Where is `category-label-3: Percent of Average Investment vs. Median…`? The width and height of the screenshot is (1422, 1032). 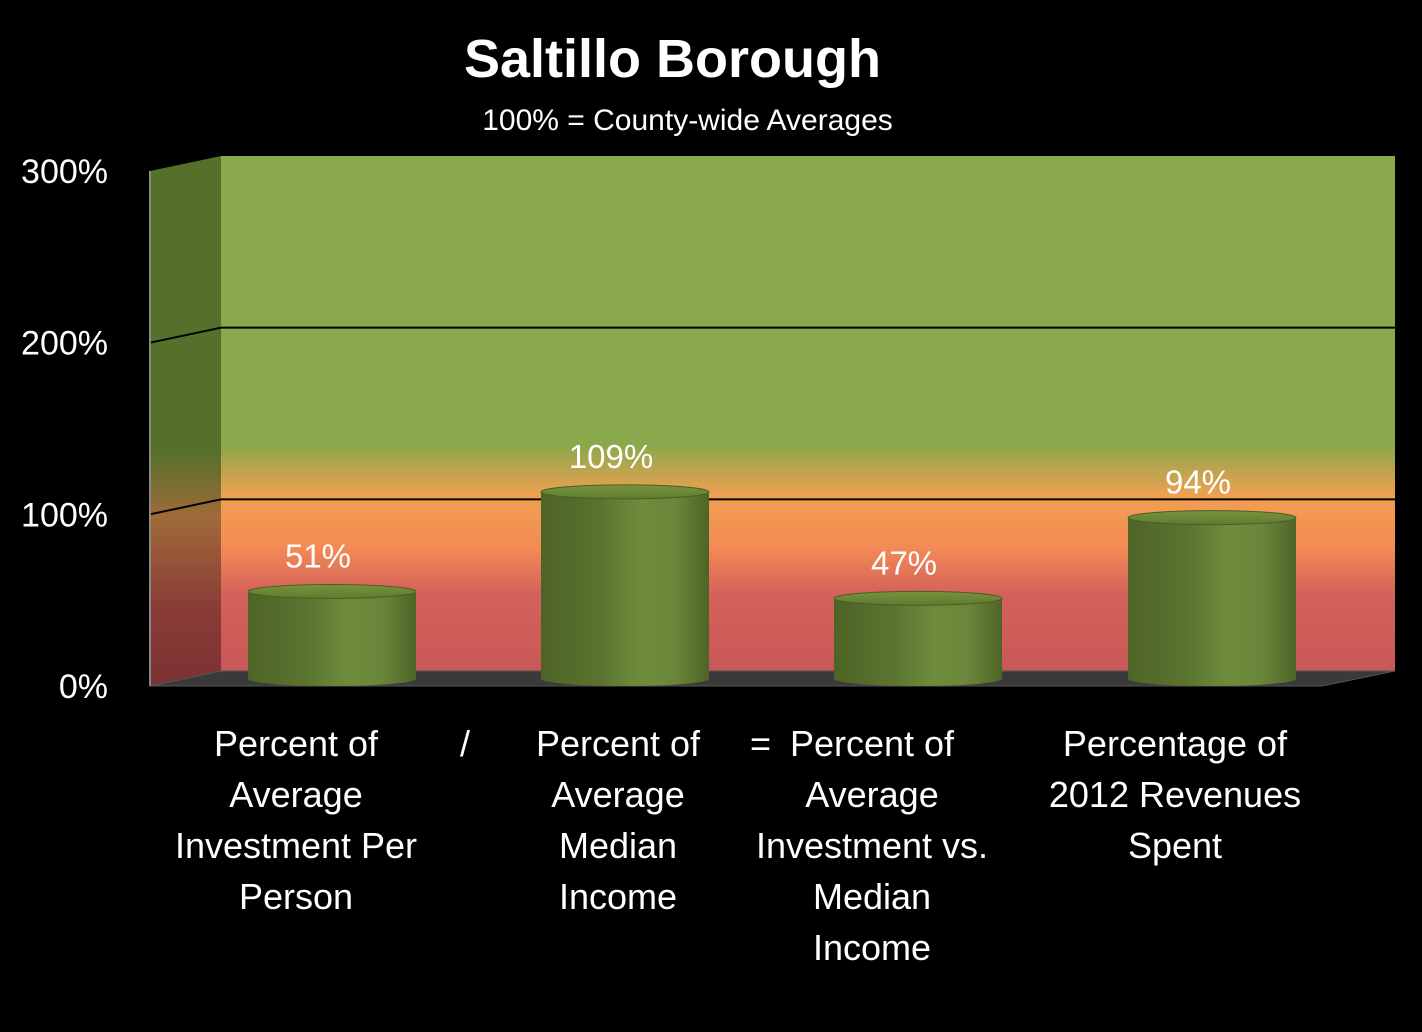 category-label-3: Percent of Average Investment vs. Median… is located at coordinates (872, 845).